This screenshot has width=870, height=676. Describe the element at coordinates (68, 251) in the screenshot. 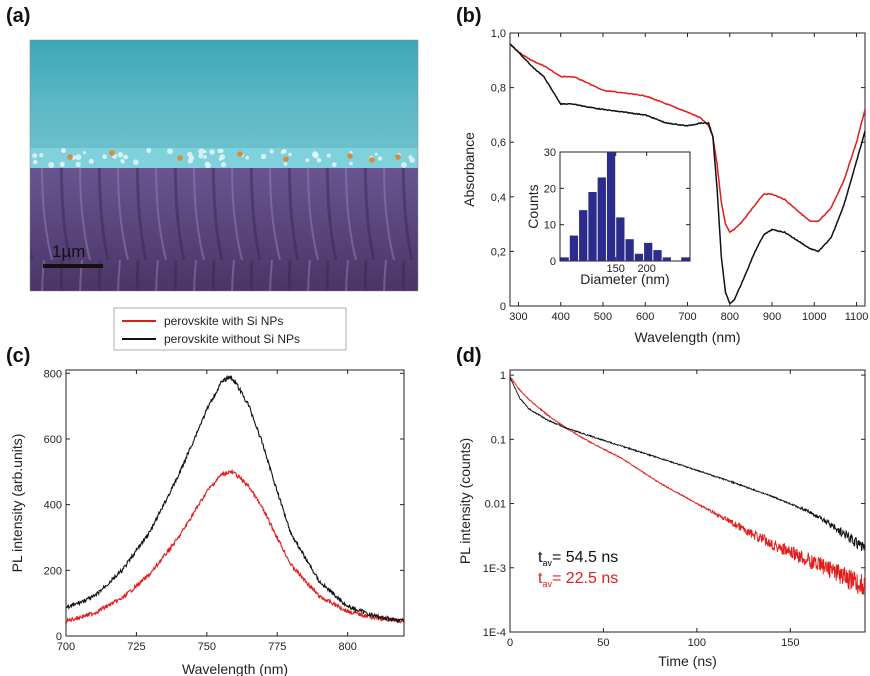

I see `scale-bar-label: 1µm` at that location.